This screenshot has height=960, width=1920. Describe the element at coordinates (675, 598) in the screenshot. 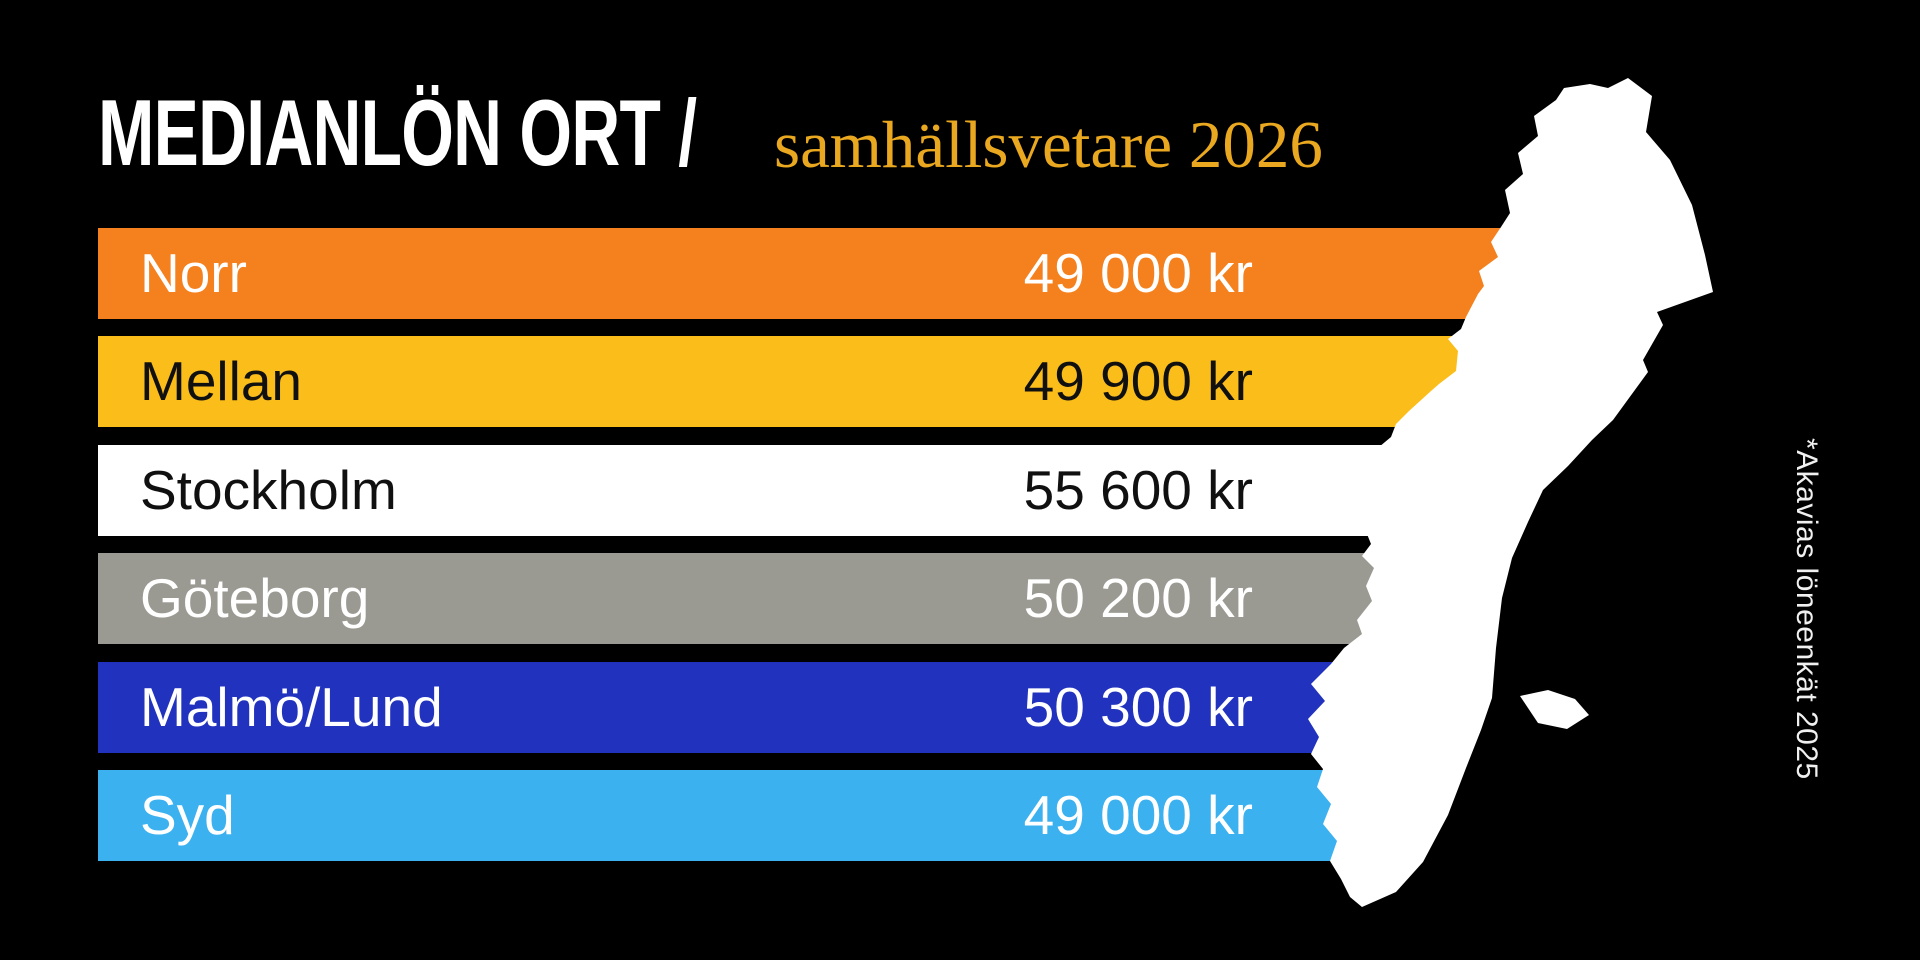

I see `bar-text-row: Göteborg 50 200 kr` at that location.